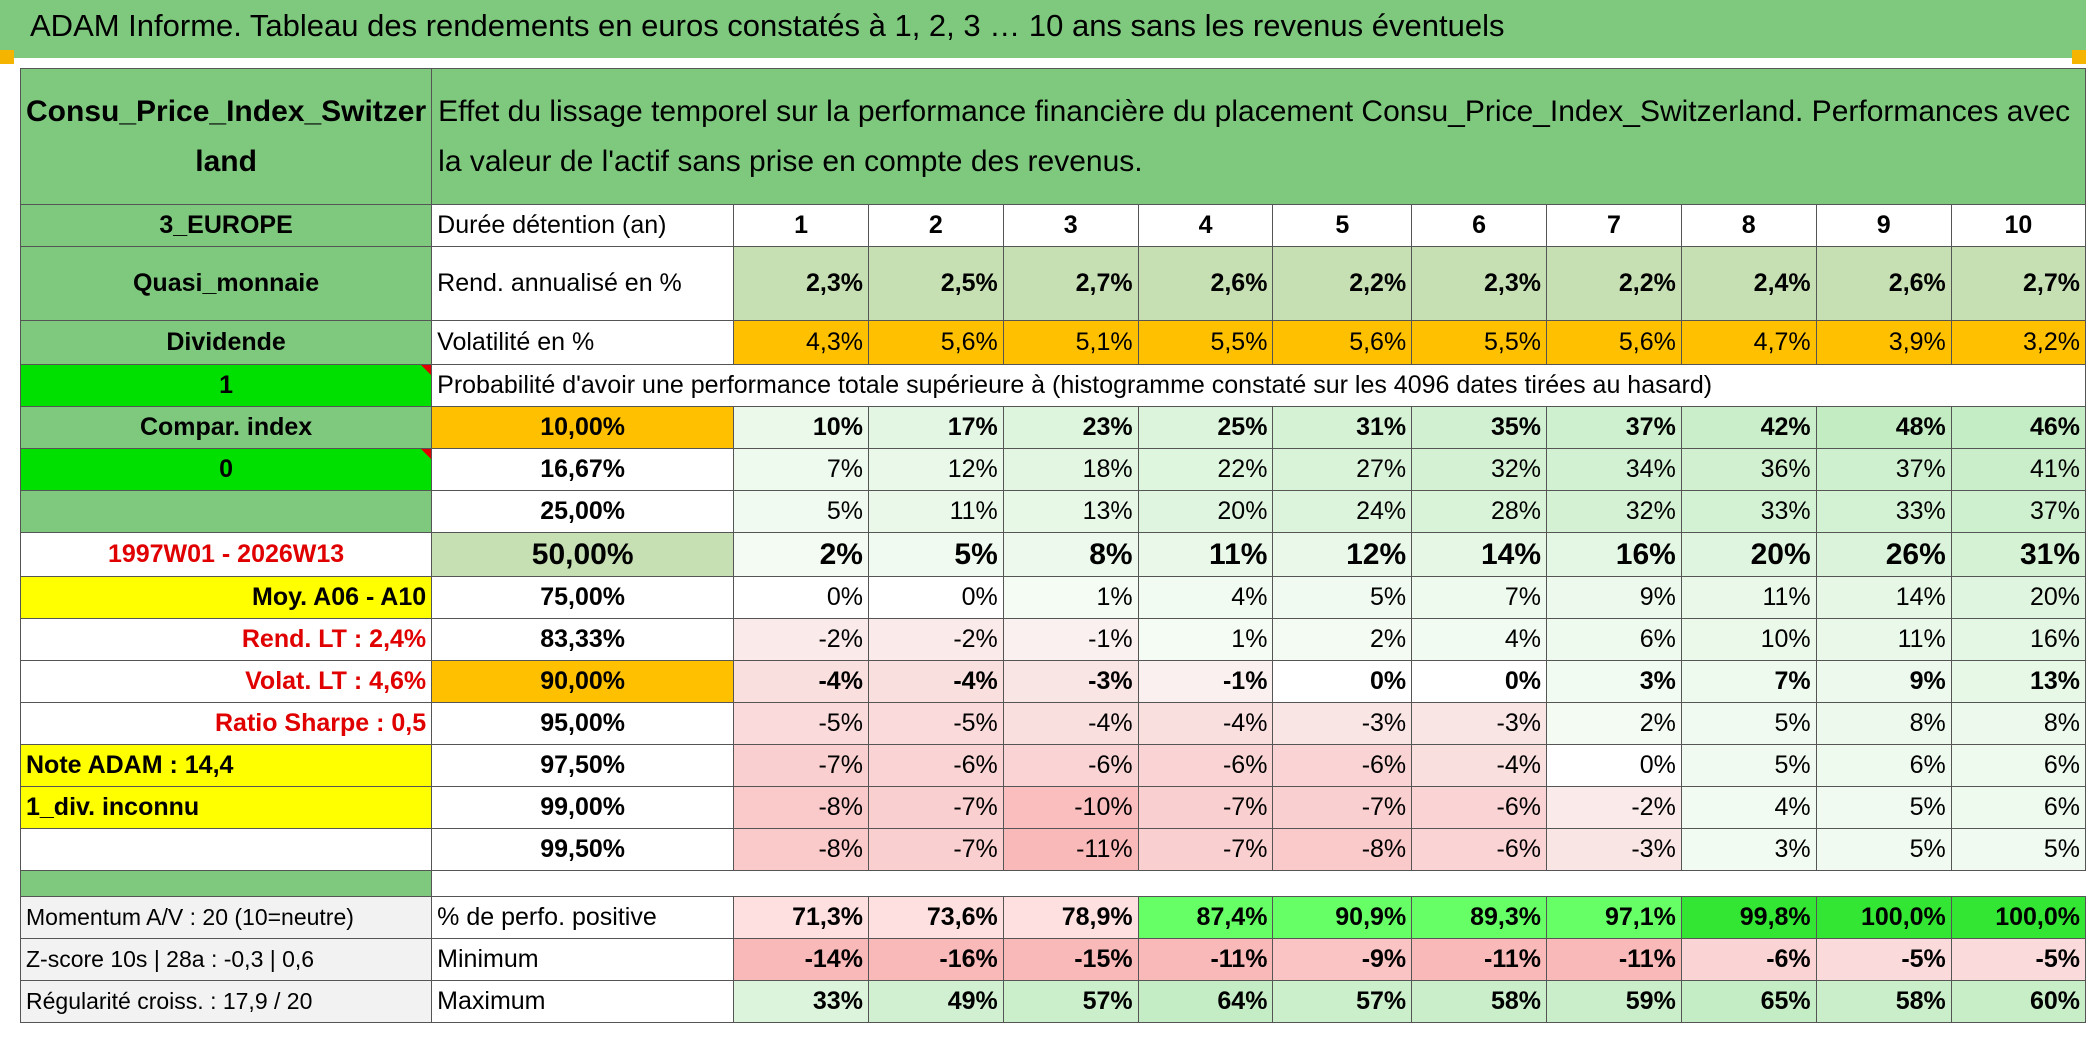 The width and height of the screenshot is (2086, 1044). Describe the element at coordinates (801, 807) in the screenshot. I see `percentile-value: -8%` at that location.